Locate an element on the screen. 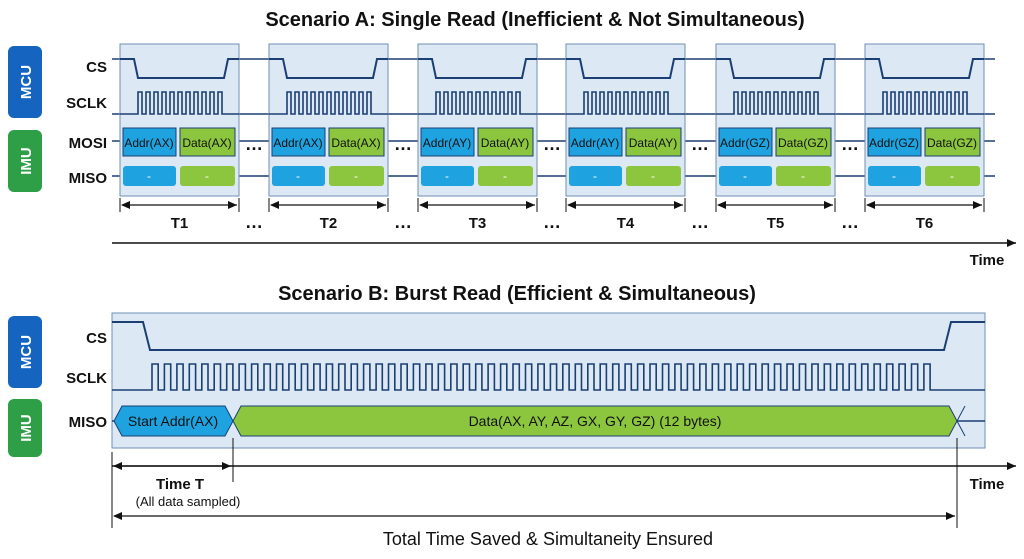  scenario-a-miso-label: MISO is located at coordinates (88, 178).